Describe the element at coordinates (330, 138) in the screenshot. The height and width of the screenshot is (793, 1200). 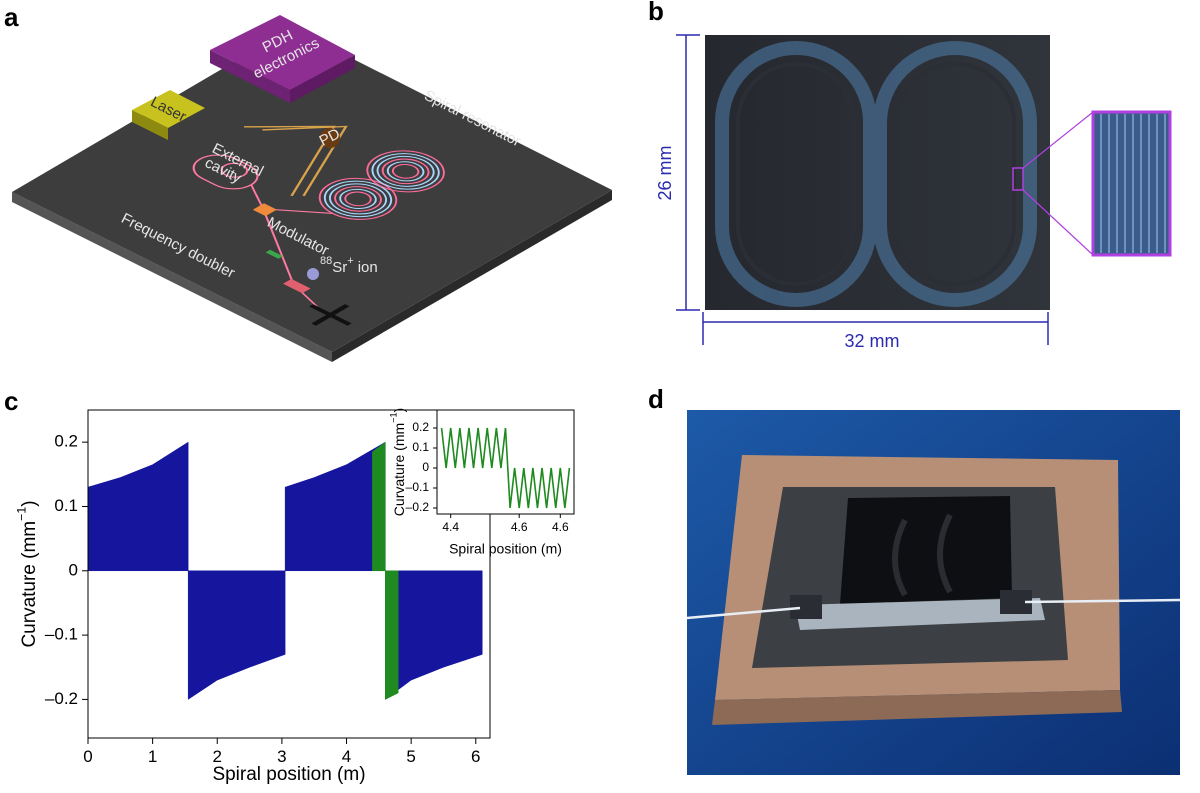
I see `pd-detector` at that location.